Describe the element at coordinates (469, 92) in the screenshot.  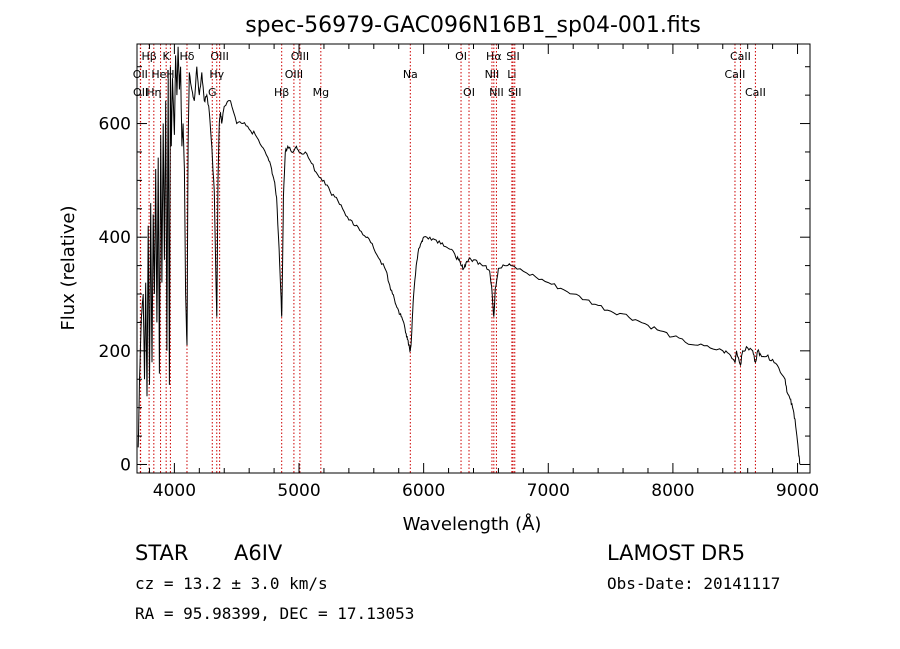
I see `marker-label-23: OI` at that location.